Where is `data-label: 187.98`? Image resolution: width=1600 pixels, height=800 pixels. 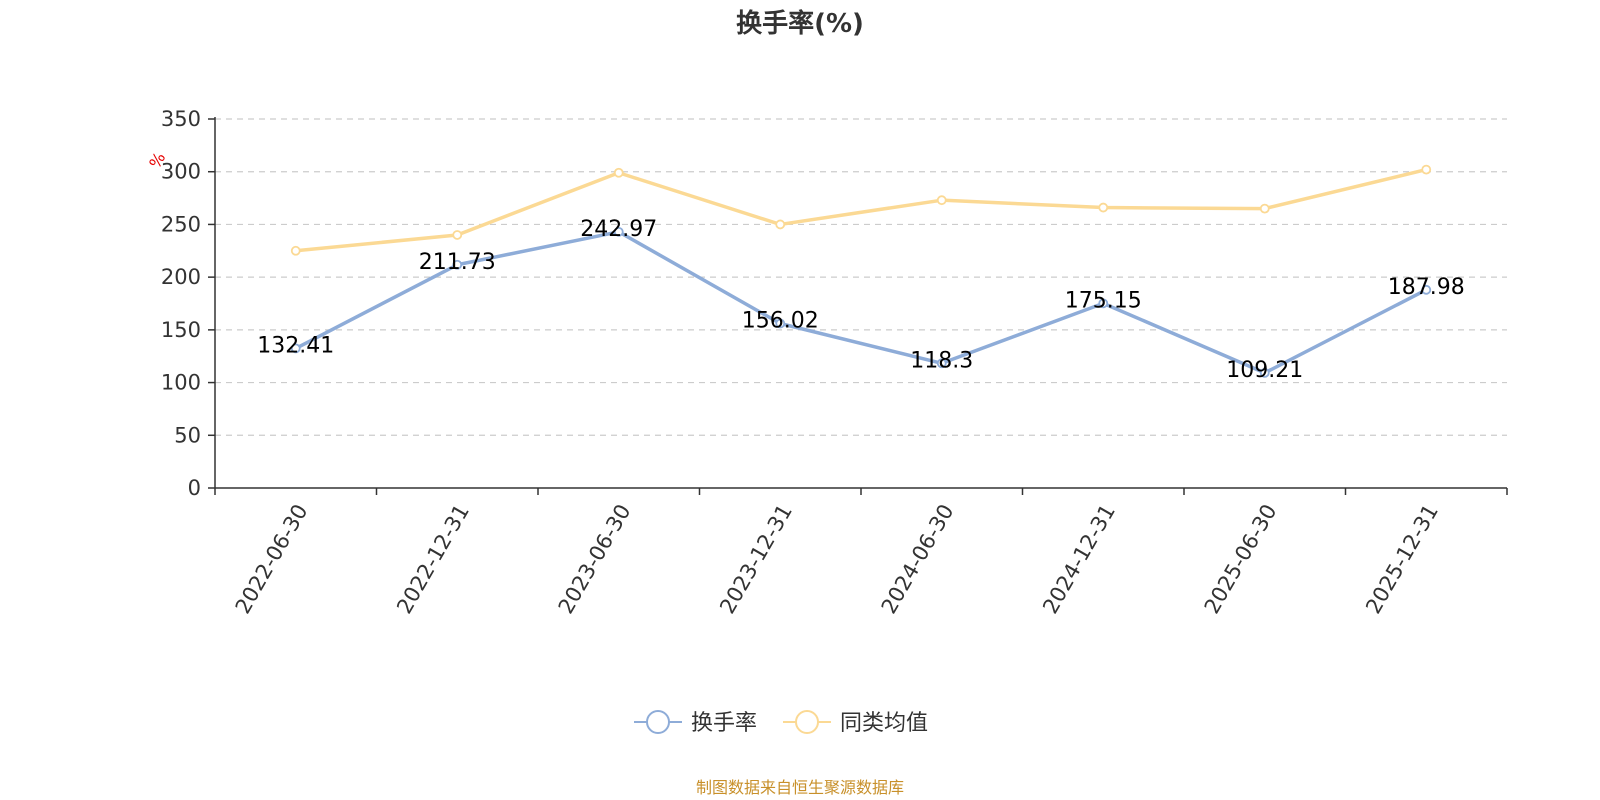
data-label: 187.98 is located at coordinates (1426, 287).